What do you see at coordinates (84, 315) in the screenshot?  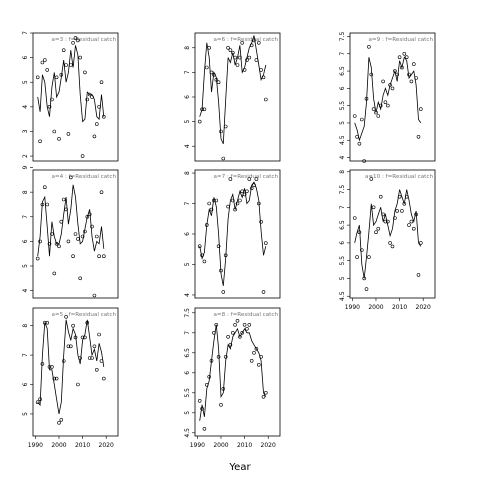 I see `panel-label: a=5 : f=Residual catch` at bounding box center [84, 315].